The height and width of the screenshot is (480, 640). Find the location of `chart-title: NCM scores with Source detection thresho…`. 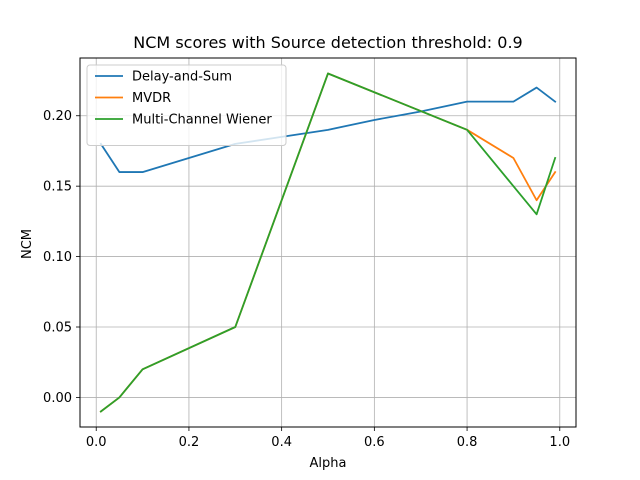

chart-title: NCM scores with Source detection thresho… is located at coordinates (327, 42).